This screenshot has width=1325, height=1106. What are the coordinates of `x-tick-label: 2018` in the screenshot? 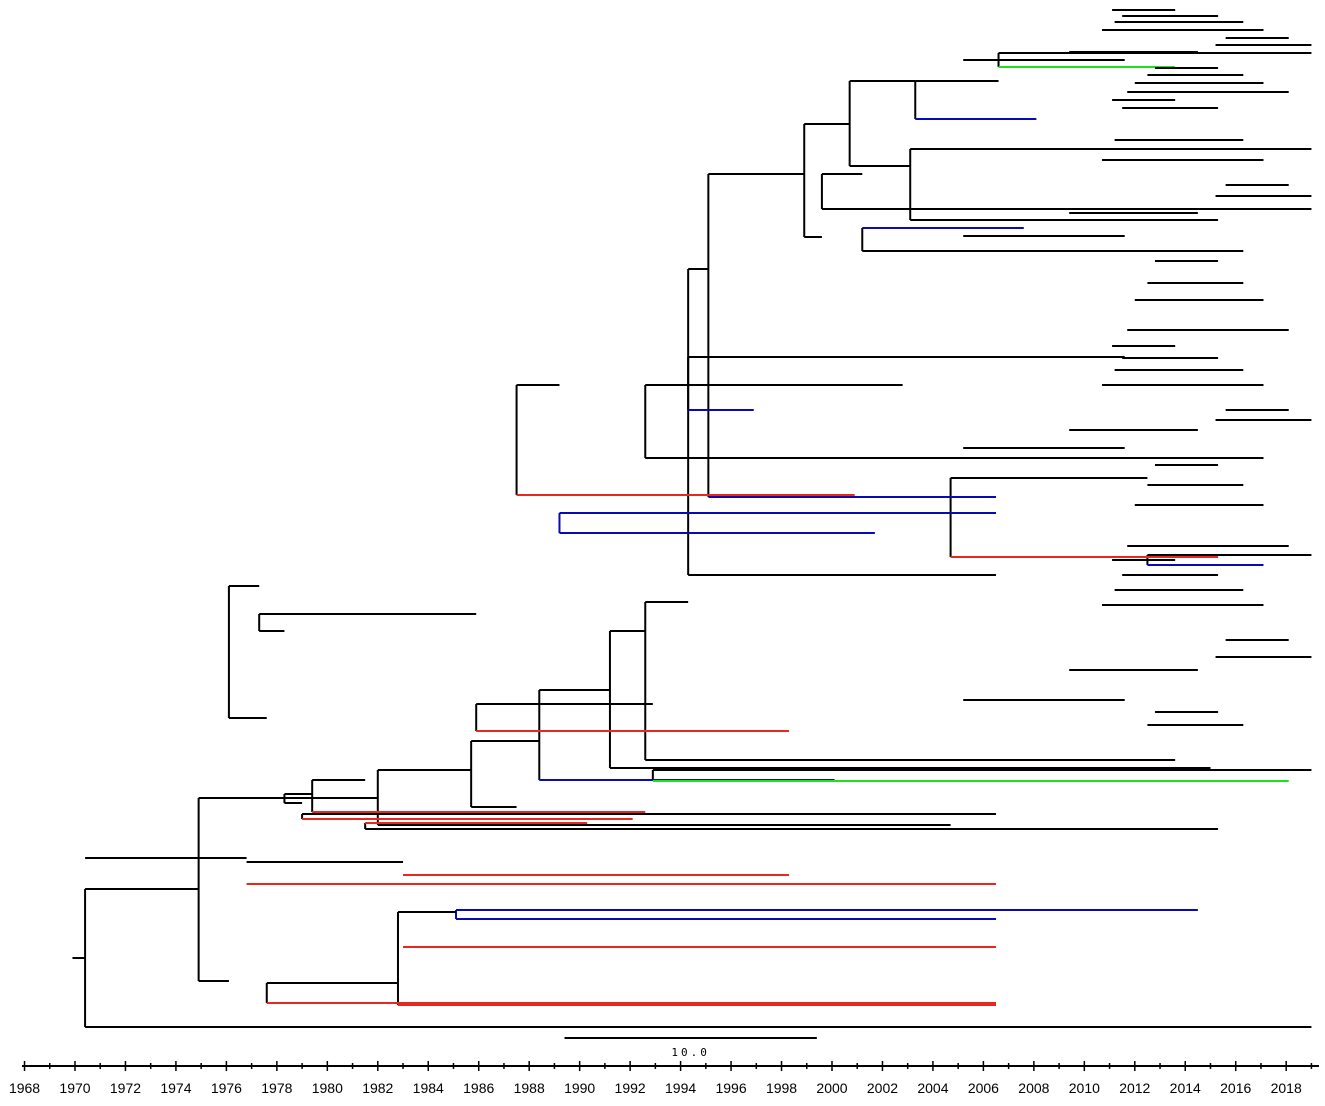 It's located at (1286, 1088).